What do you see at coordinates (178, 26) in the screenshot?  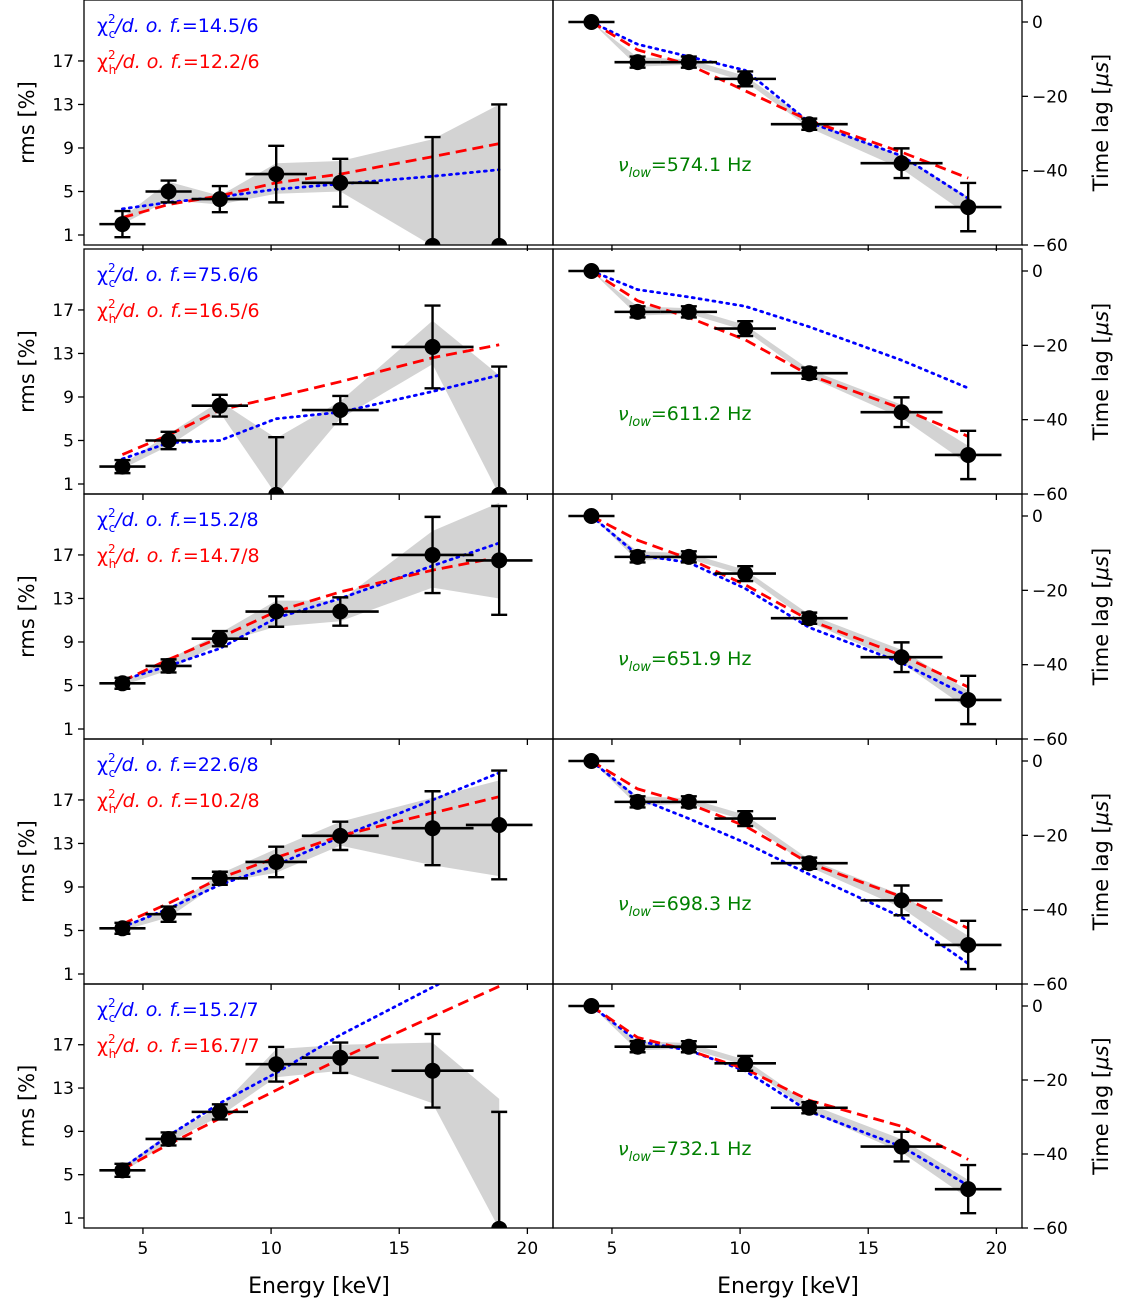 I see `chi-square-comptonization-label: χ2 c/d. o. f.=14.5/6` at bounding box center [178, 26].